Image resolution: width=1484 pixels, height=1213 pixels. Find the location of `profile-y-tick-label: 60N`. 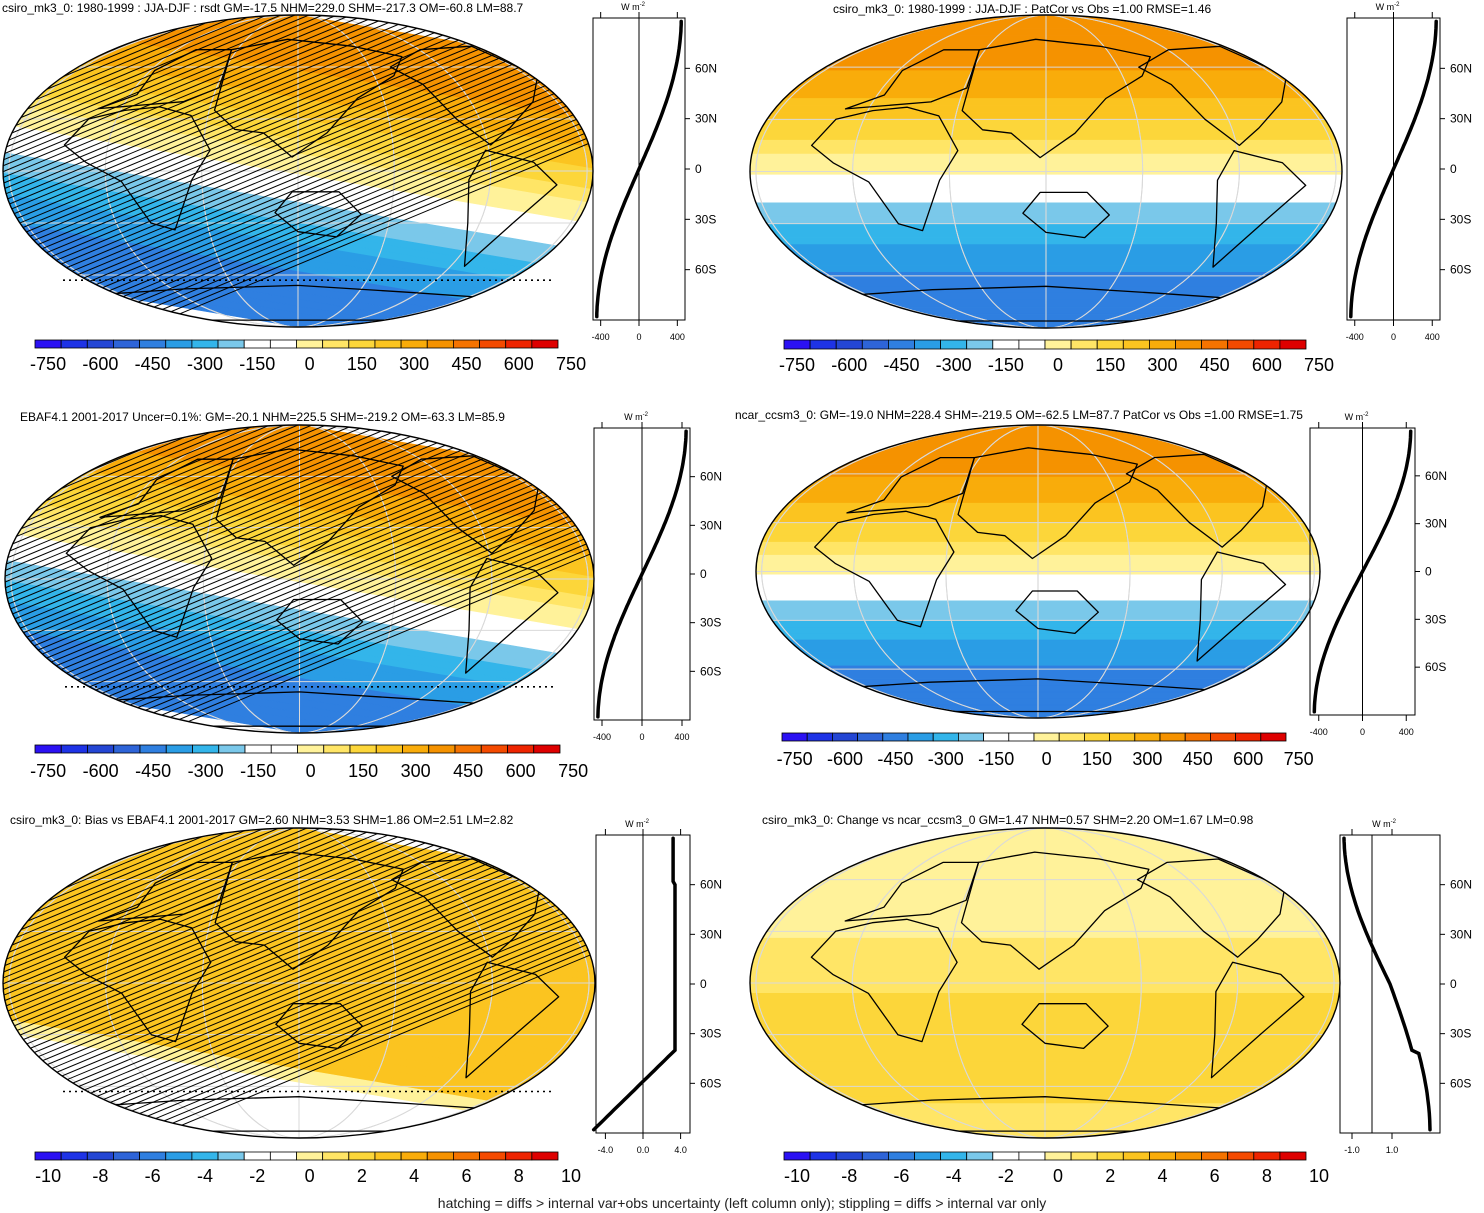

profile-y-tick-label: 60N is located at coordinates (1461, 885).